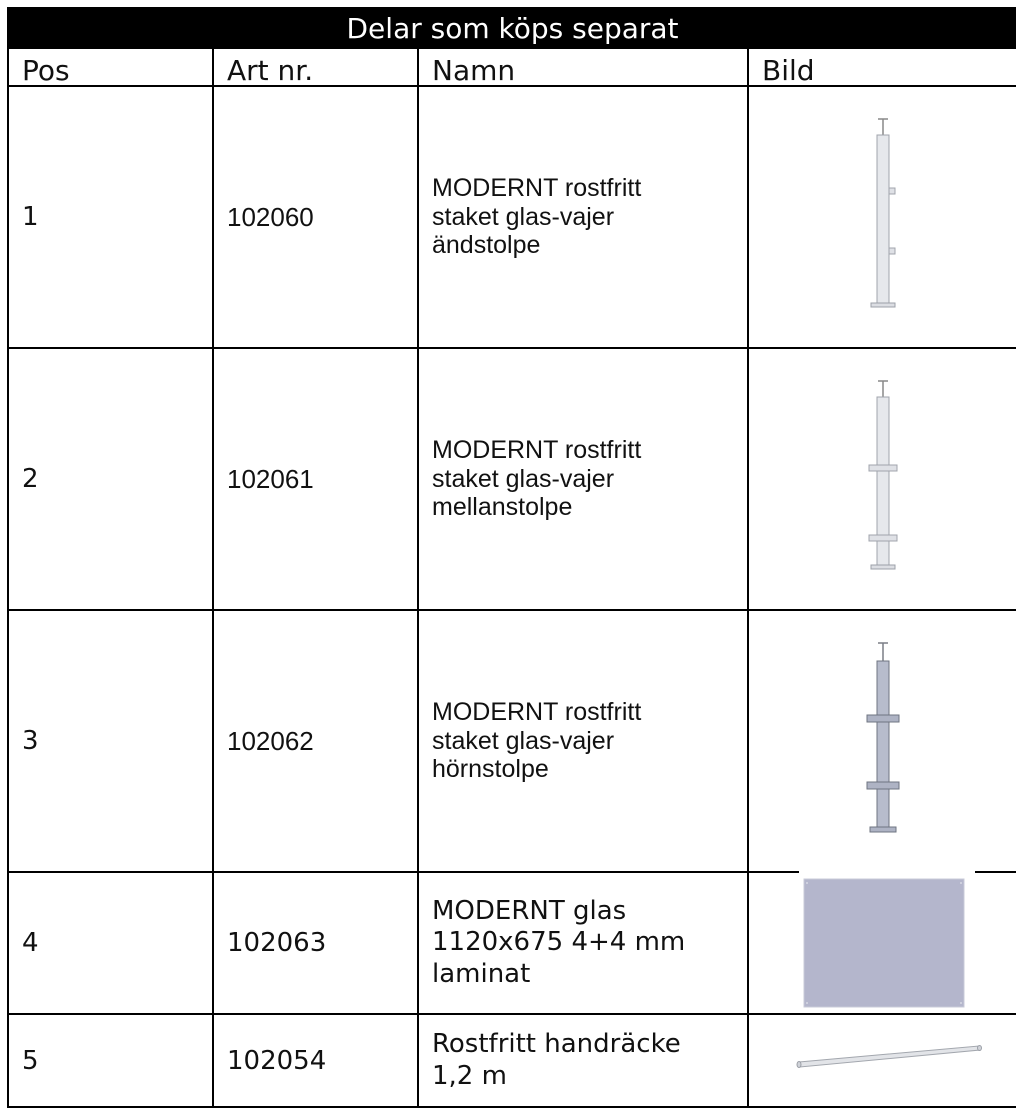 The image size is (1016, 1116). I want to click on row-name-line: hörnstolpe, so click(490, 769).